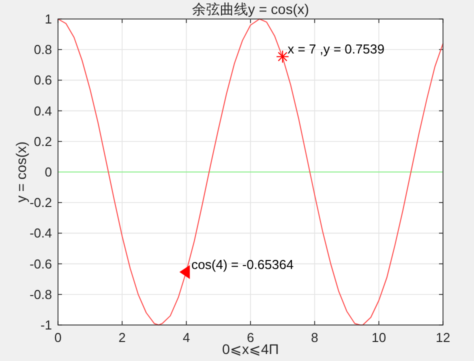  What do you see at coordinates (186, 337) in the screenshot?
I see `x-tick-label: 4` at bounding box center [186, 337].